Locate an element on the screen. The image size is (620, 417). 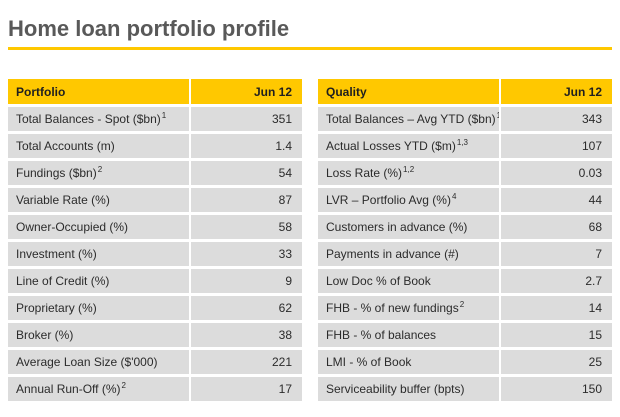
table-row-label: Low Doc % of Book is located at coordinates (408, 281).